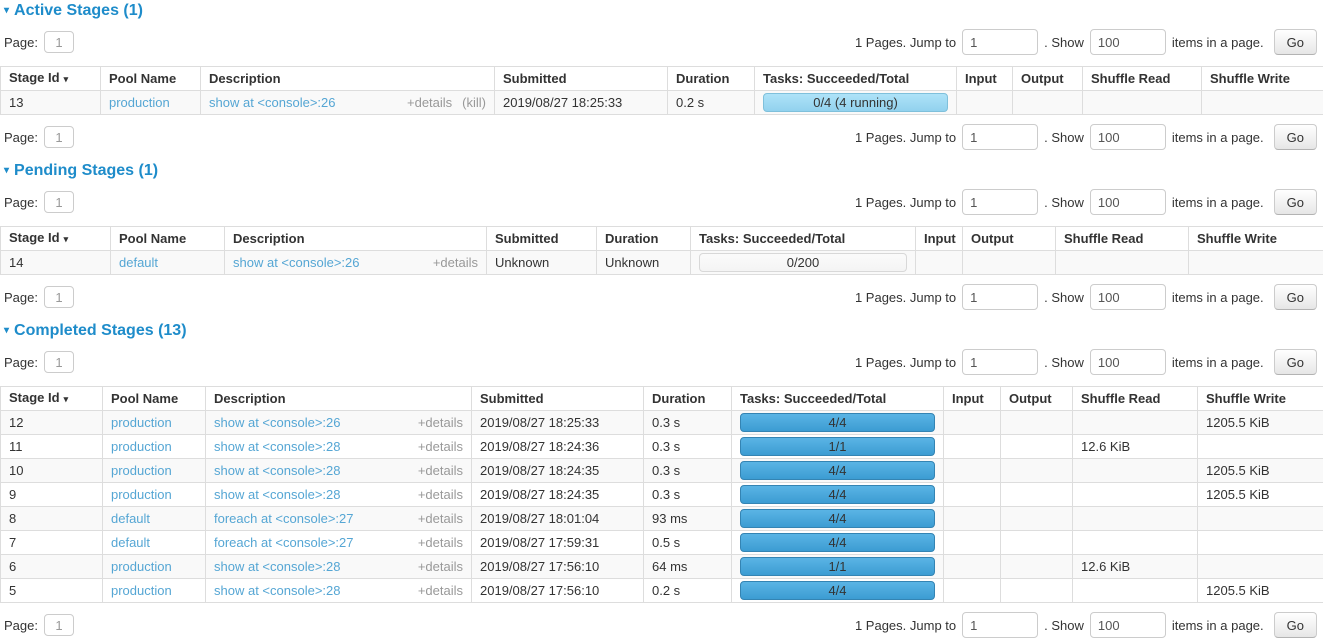 Image resolution: width=1323 pixels, height=638 pixels. Describe the element at coordinates (52, 495) in the screenshot. I see `stage-id-cell: 9` at that location.